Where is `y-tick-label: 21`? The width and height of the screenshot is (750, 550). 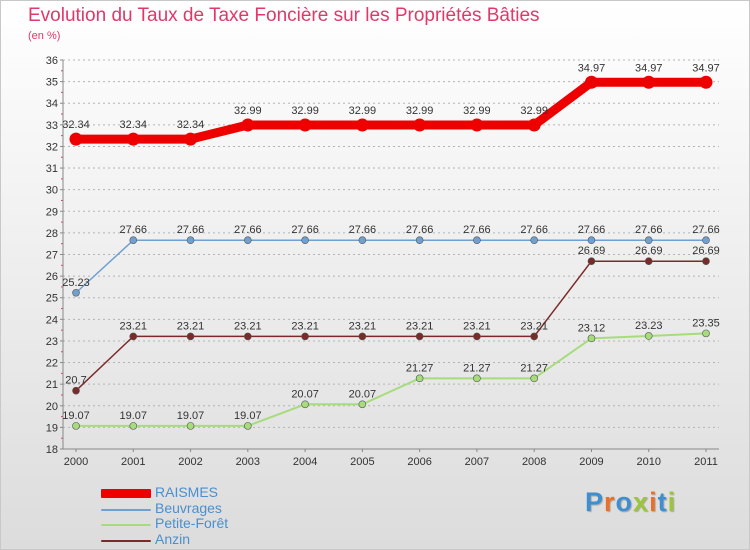 y-tick-label: 21 is located at coordinates (52, 385).